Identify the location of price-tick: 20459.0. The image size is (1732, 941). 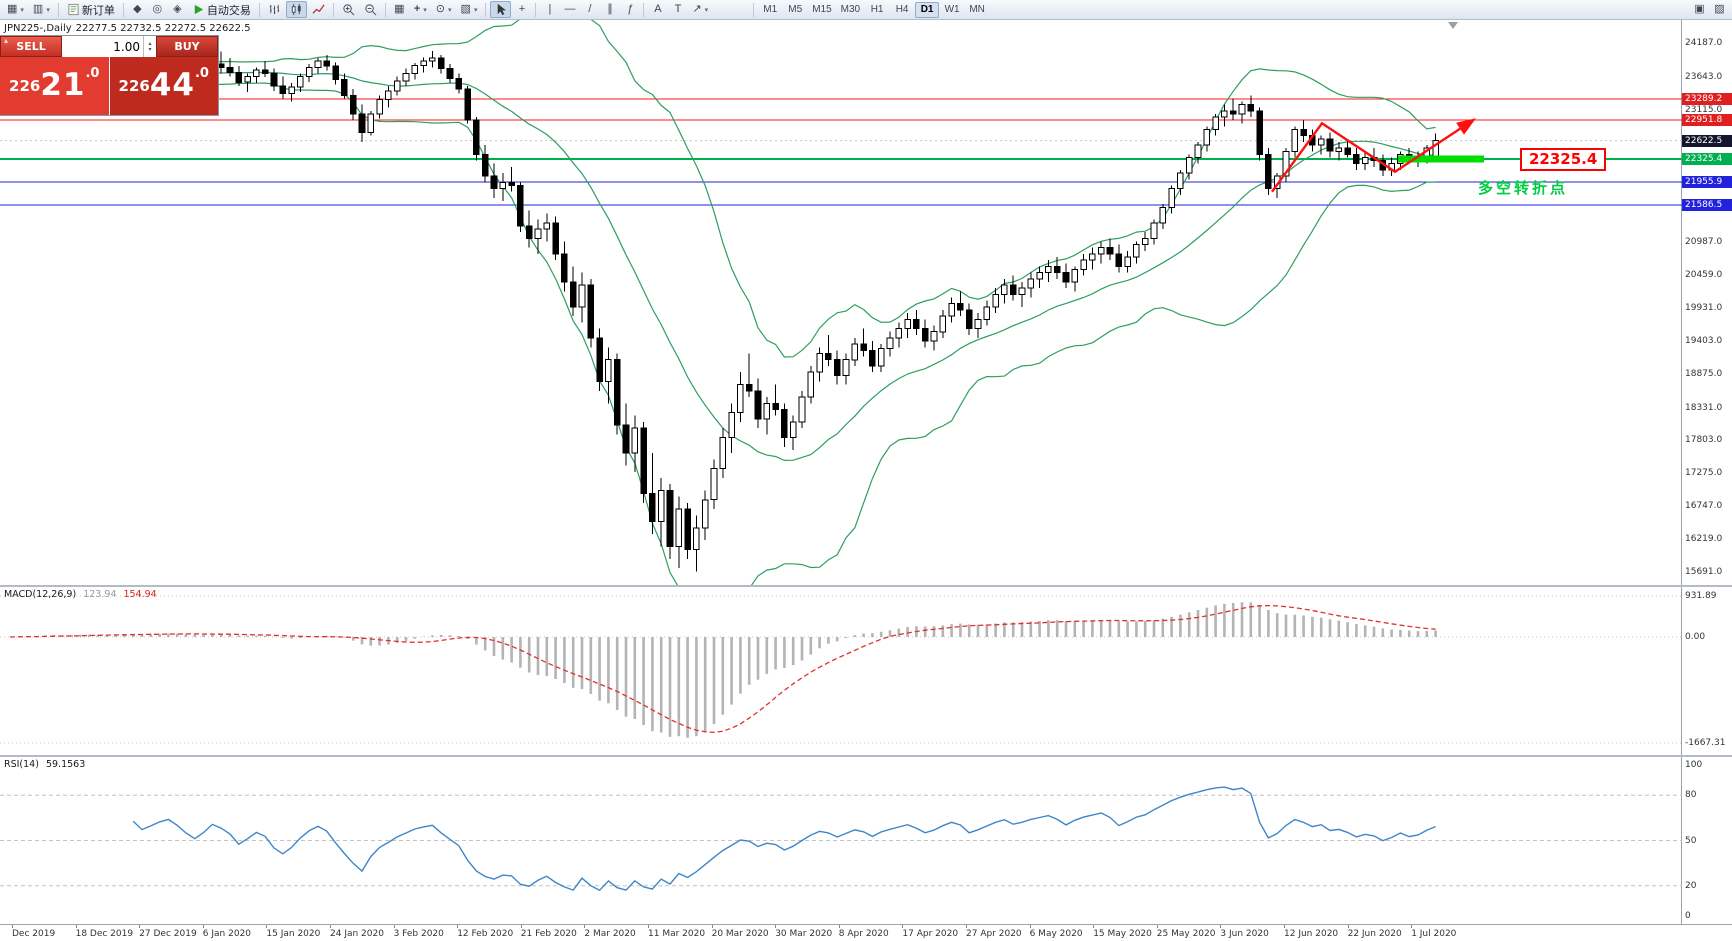
(1704, 275).